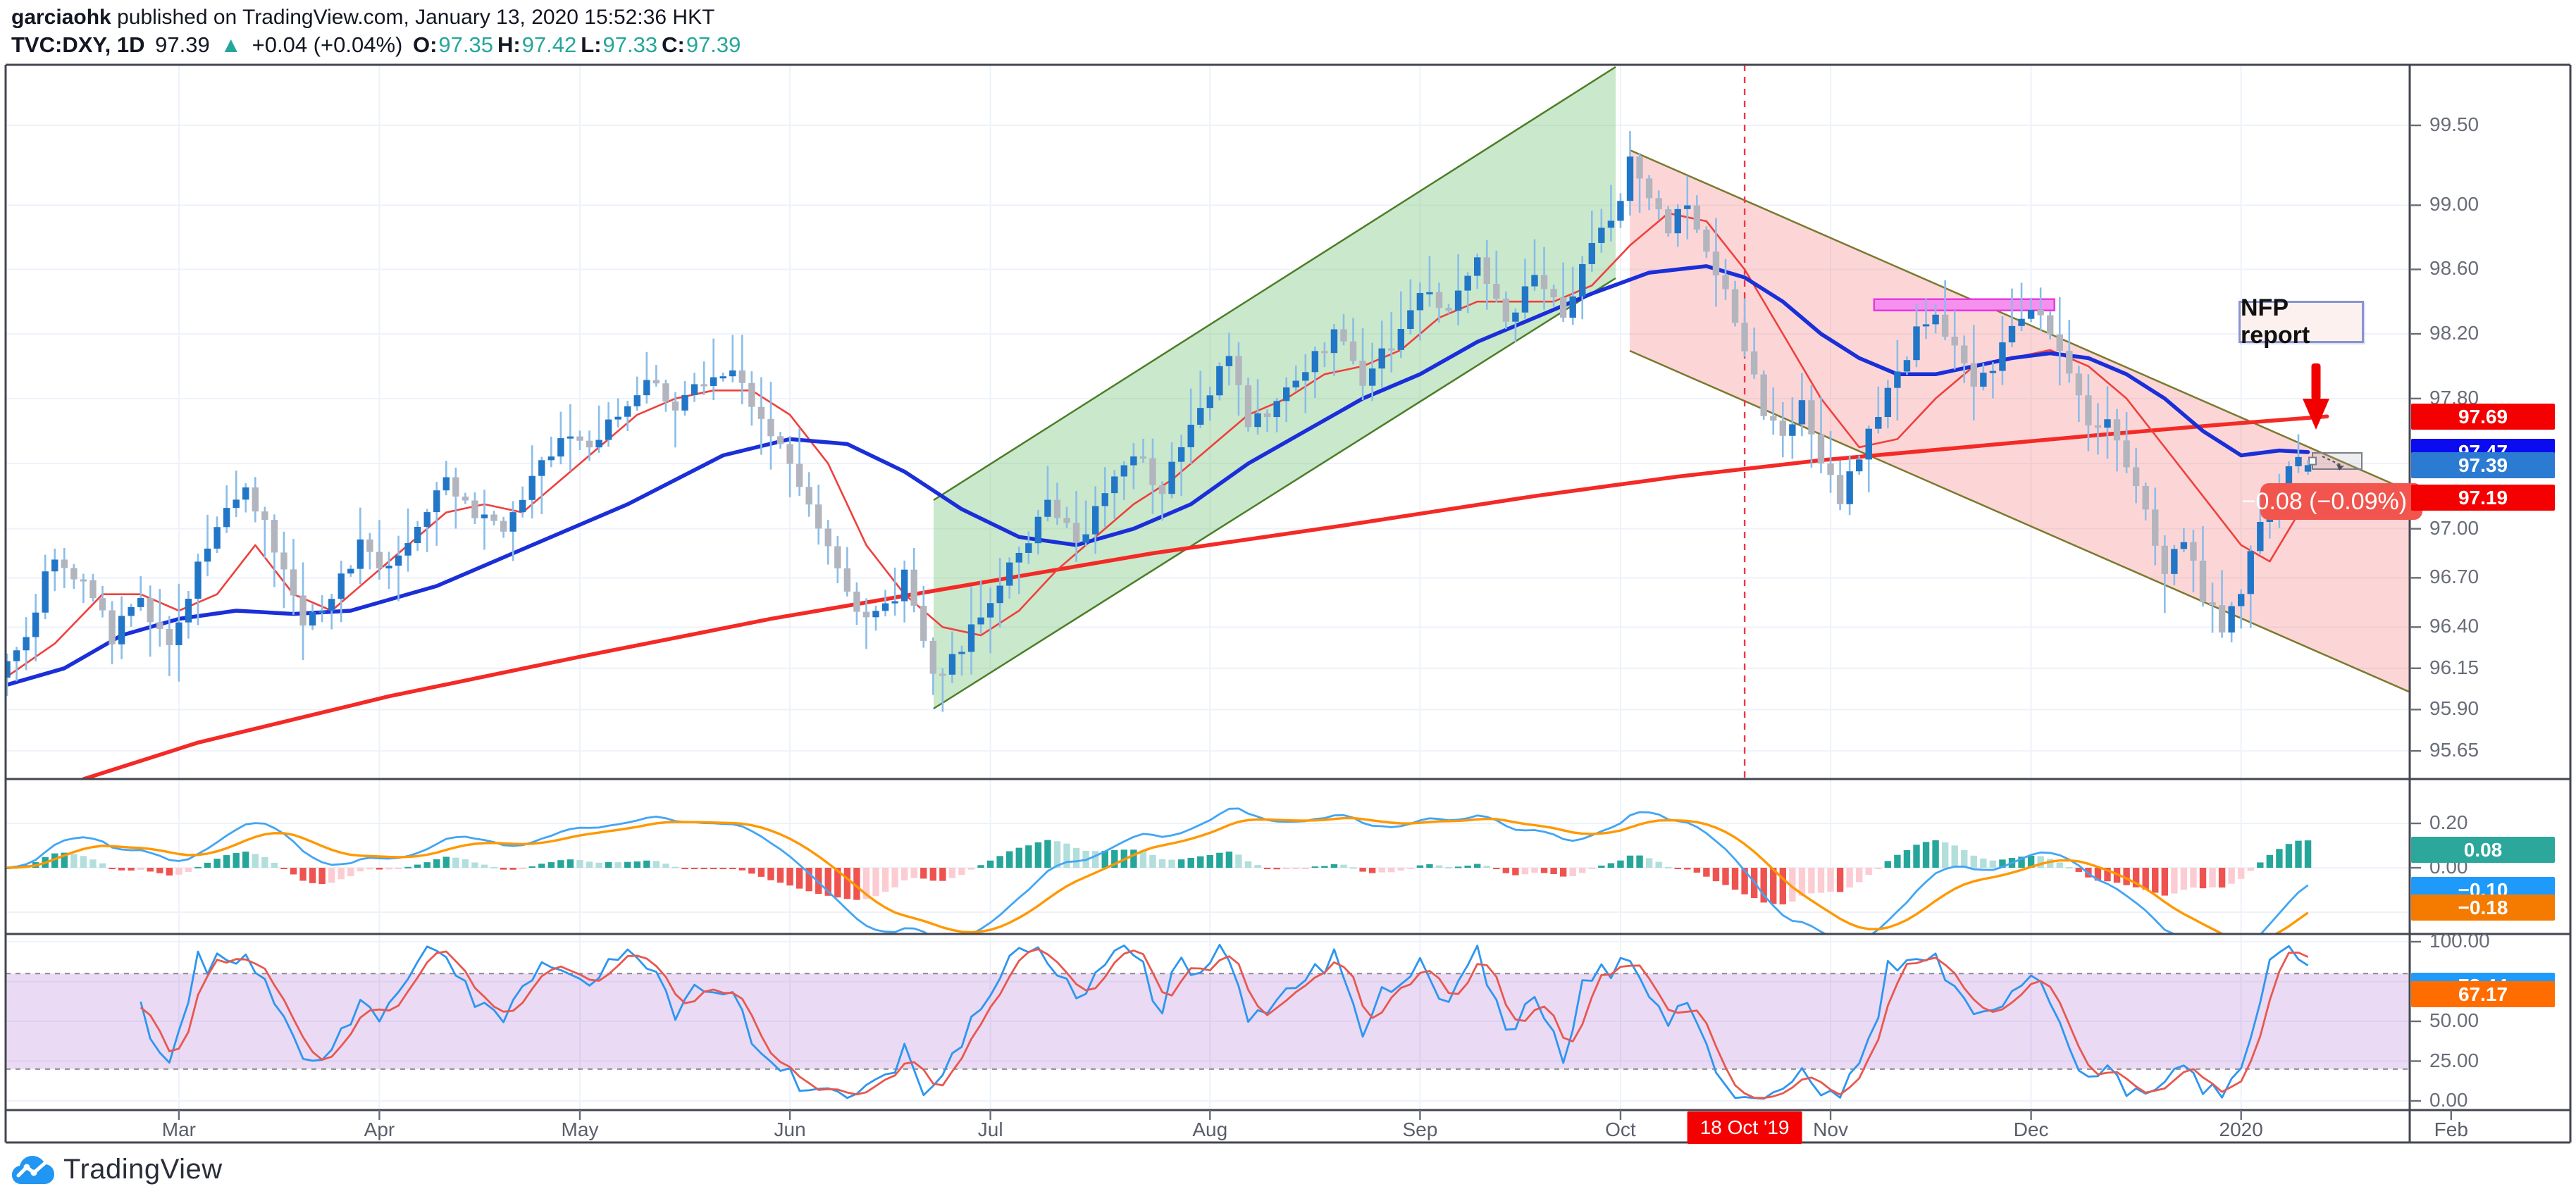 The height and width of the screenshot is (1196, 2576). I want to click on ohlc-value: 97.33, so click(630, 44).